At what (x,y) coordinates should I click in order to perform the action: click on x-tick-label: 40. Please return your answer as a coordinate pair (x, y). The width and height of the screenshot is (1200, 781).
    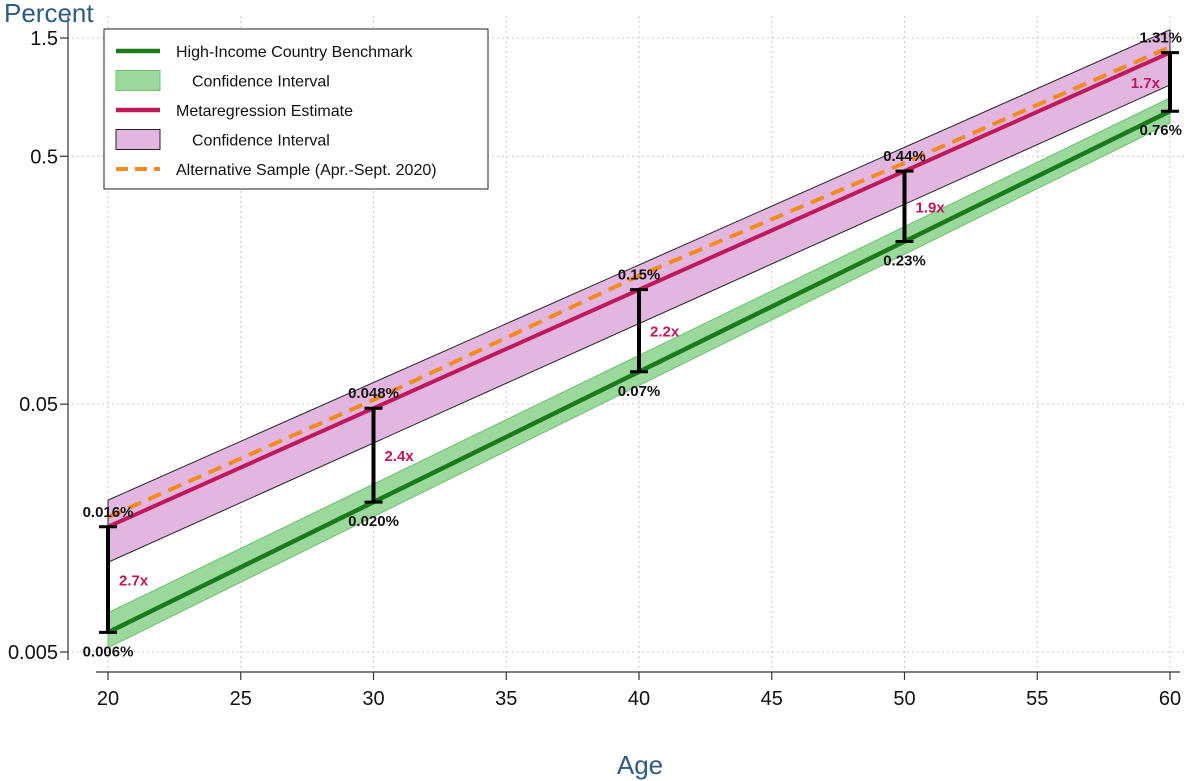
    Looking at the image, I should click on (639, 699).